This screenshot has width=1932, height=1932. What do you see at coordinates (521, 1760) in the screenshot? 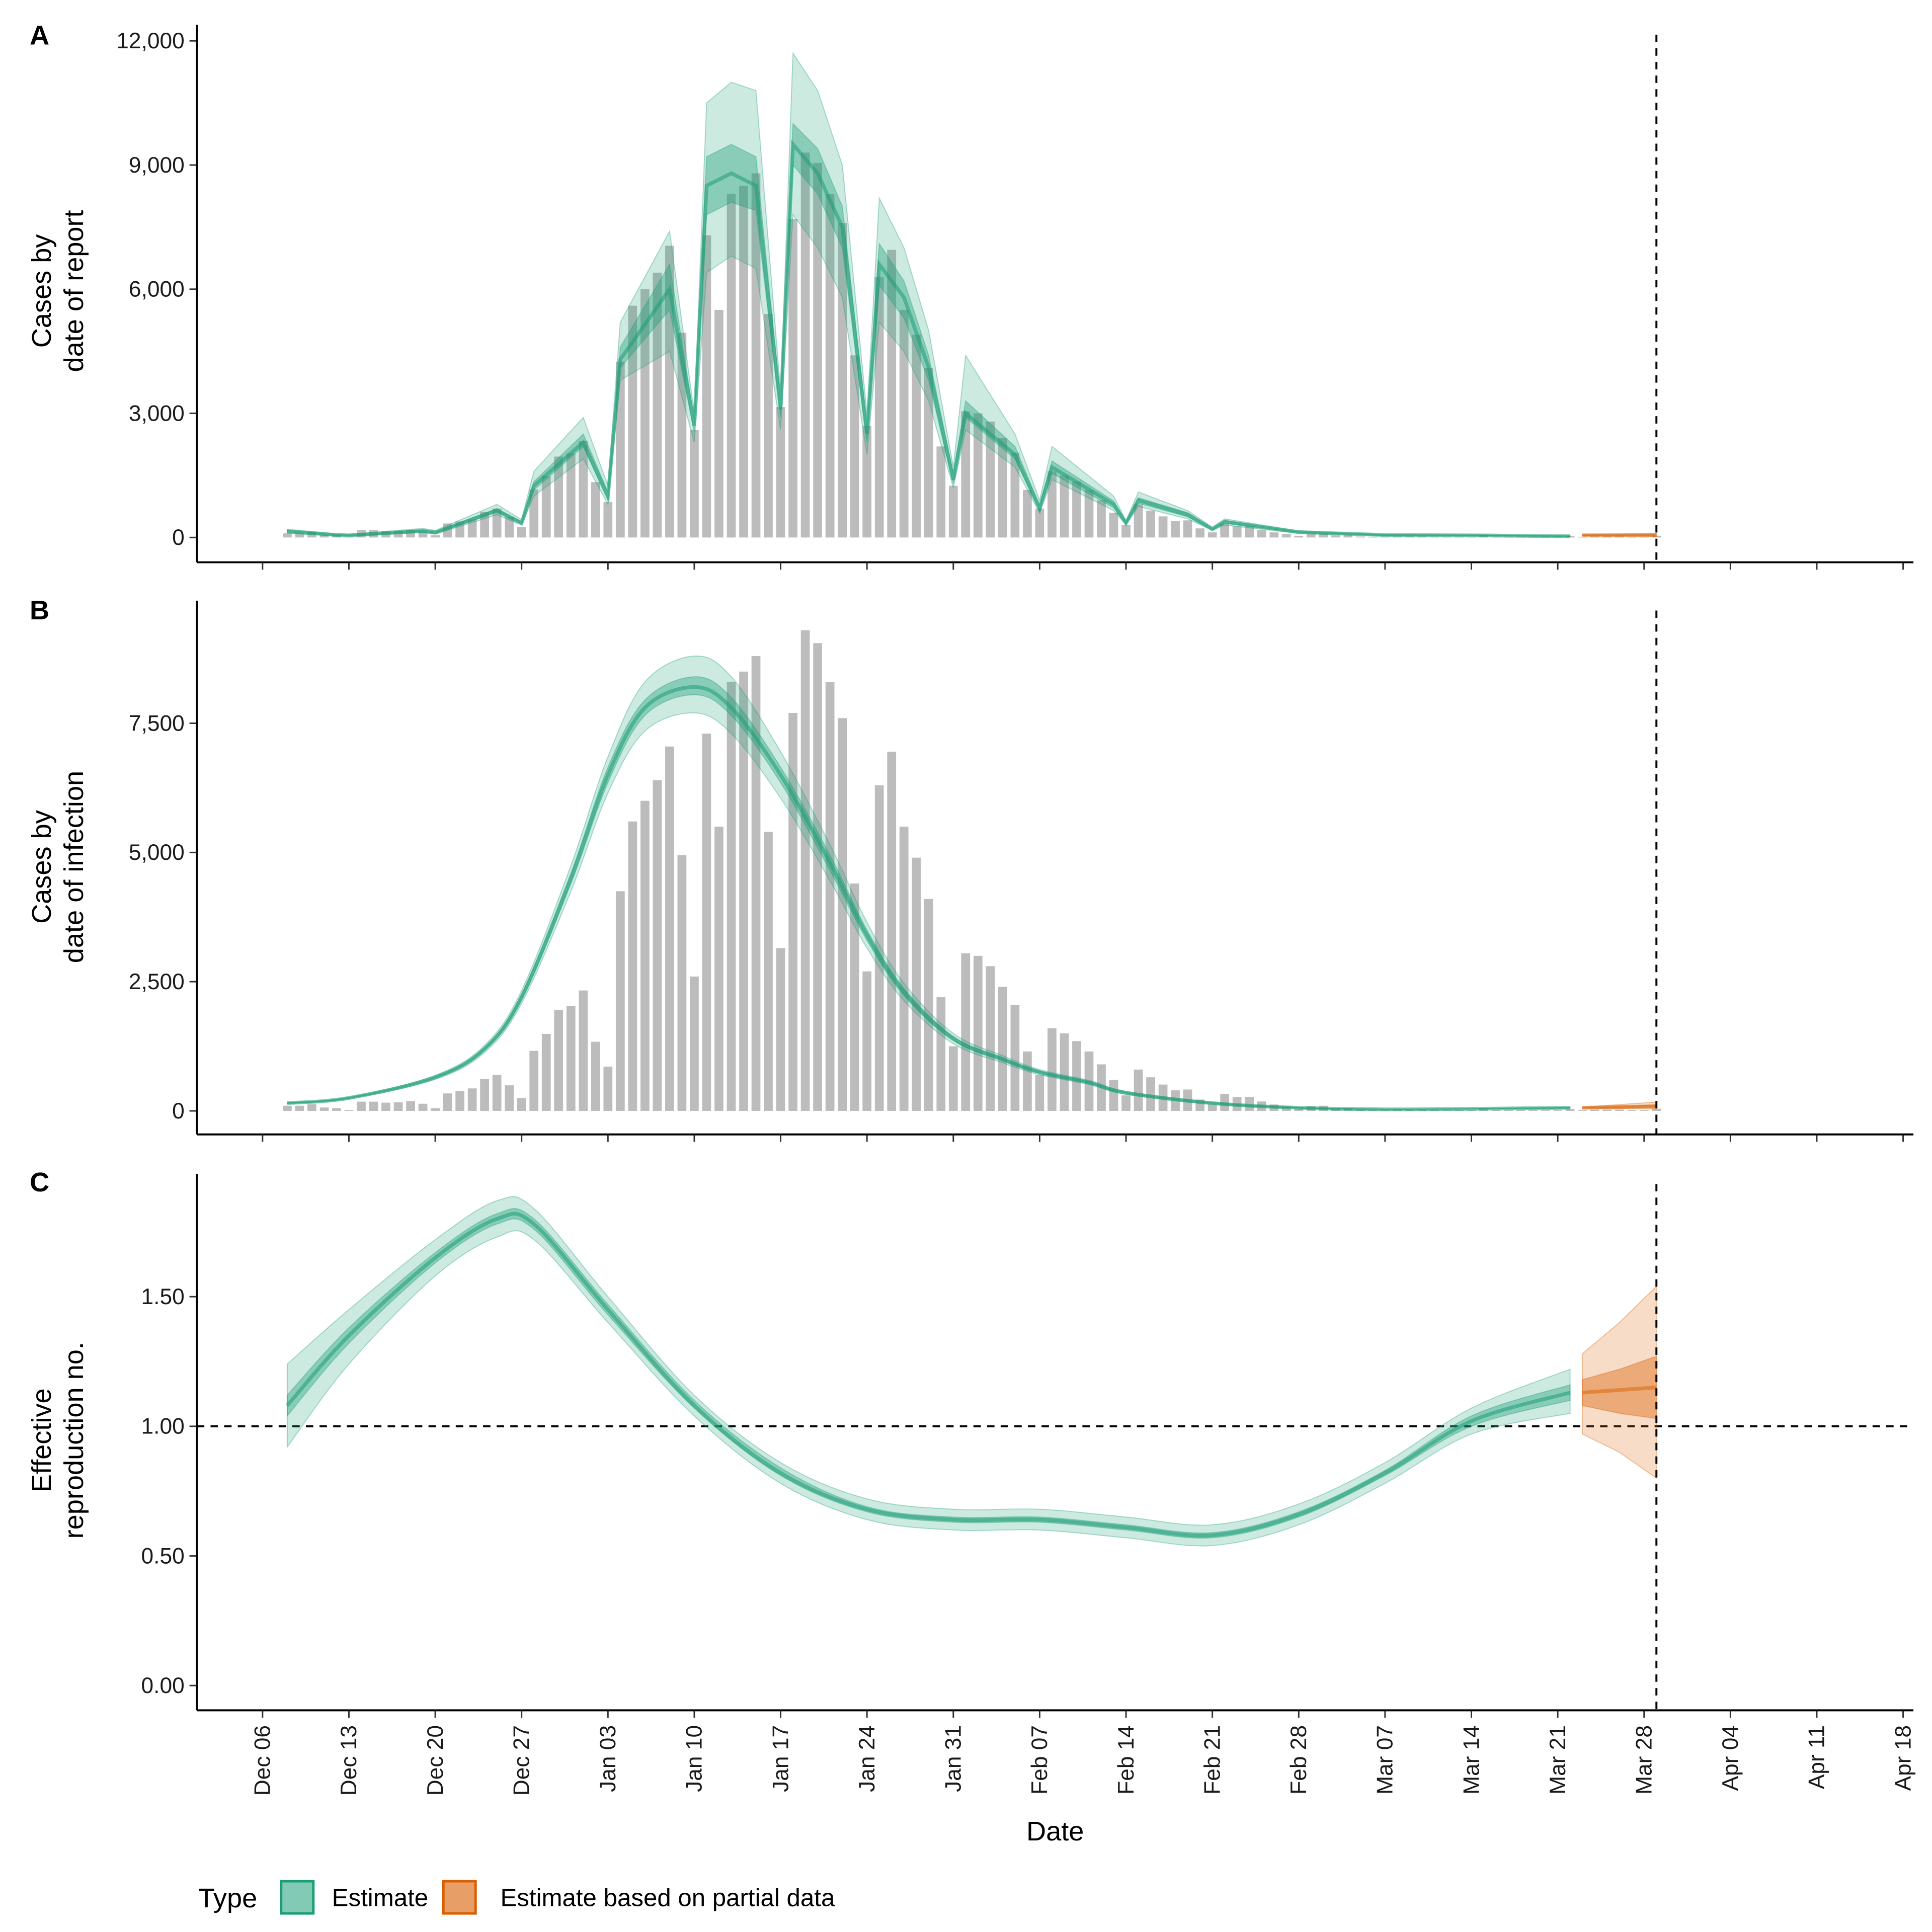
I see `x-tick-label: Dec 27` at bounding box center [521, 1760].